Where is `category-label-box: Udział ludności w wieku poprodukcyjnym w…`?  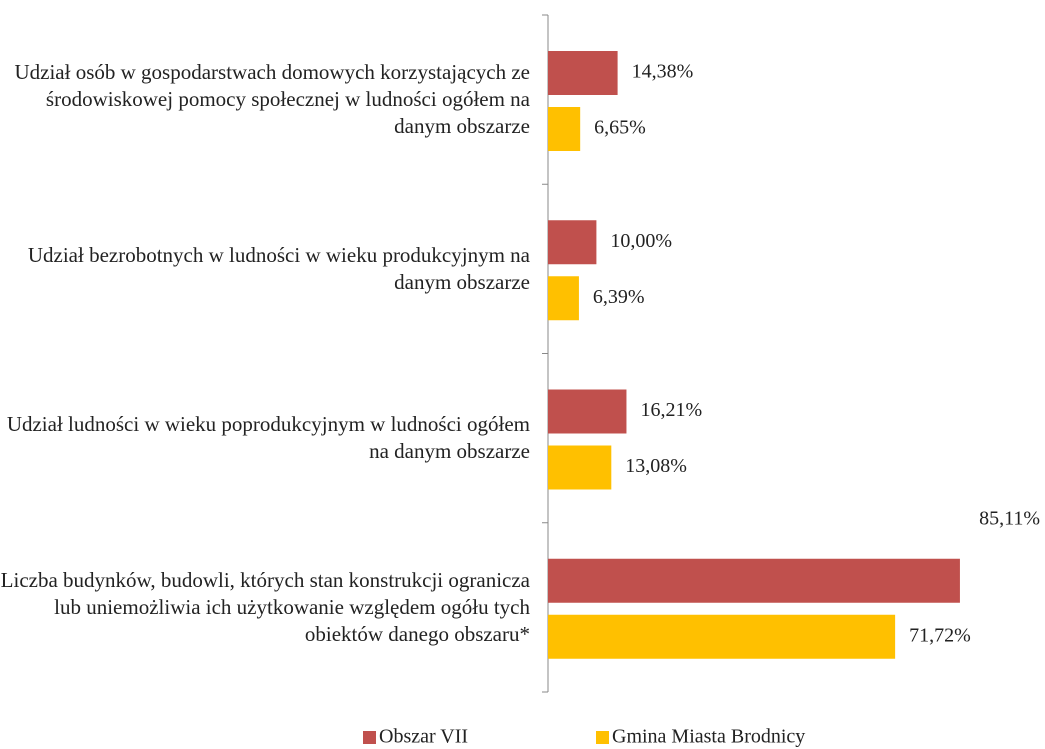
category-label-box: Udział ludności w wieku poprodukcyjnym w… is located at coordinates (268, 438).